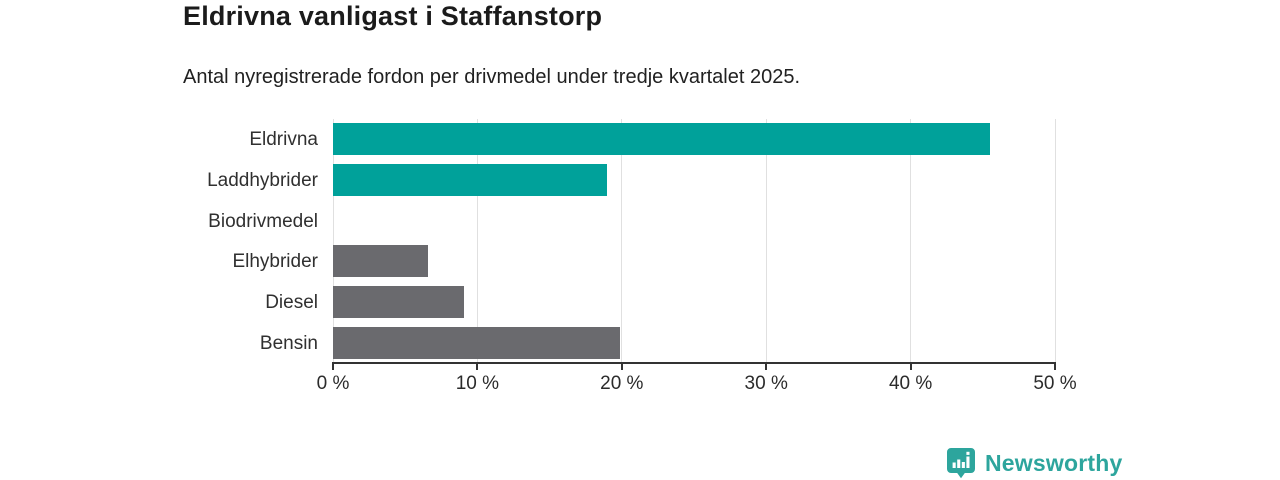 The height and width of the screenshot is (480, 1280). What do you see at coordinates (694, 363) in the screenshot?
I see `x-axis-line` at bounding box center [694, 363].